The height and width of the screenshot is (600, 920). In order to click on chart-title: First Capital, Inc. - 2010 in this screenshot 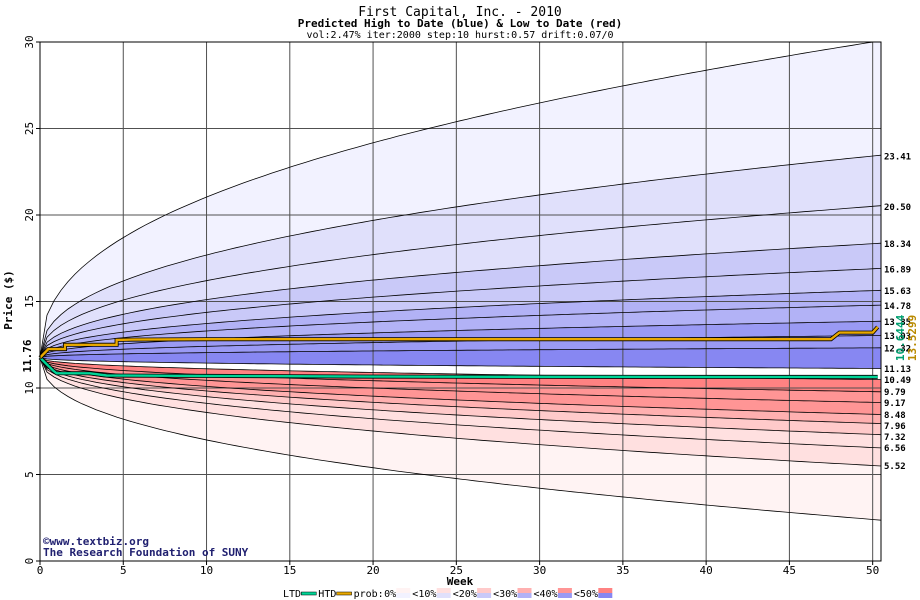, I will do `click(460, 12)`.